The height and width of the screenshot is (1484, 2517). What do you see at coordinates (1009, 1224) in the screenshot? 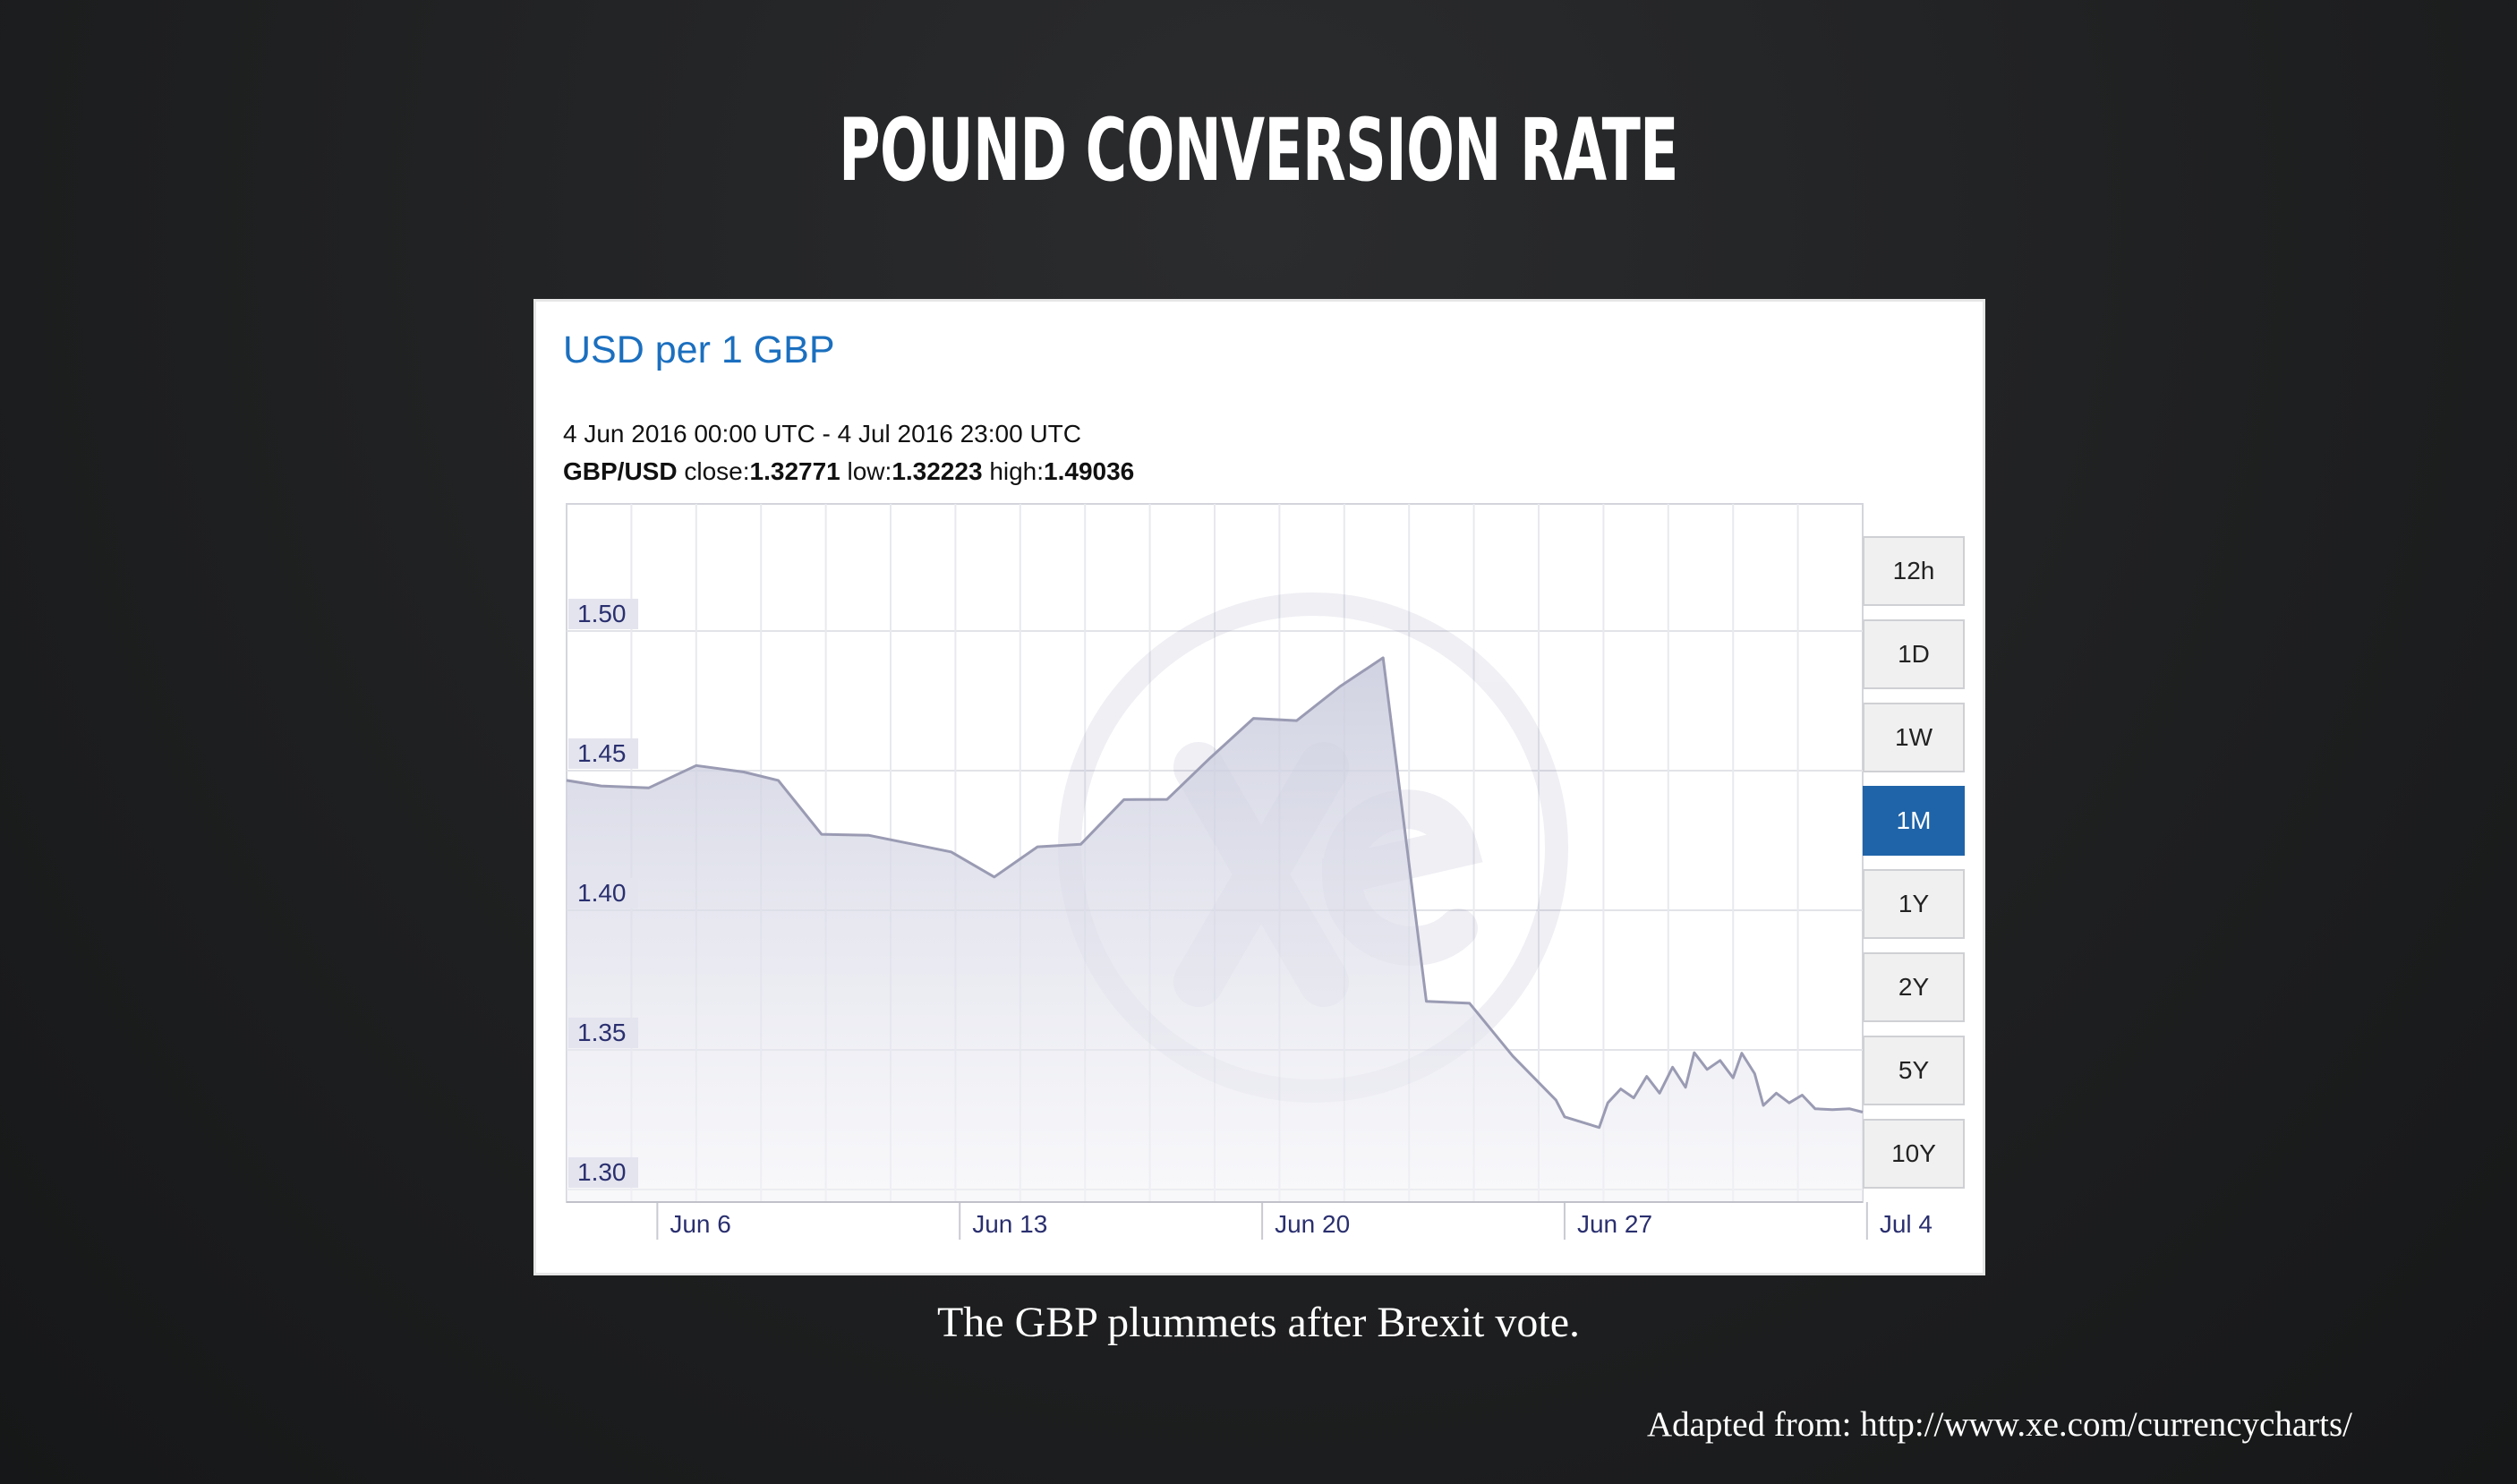
I see `x-tick-label: Jun 13` at bounding box center [1009, 1224].